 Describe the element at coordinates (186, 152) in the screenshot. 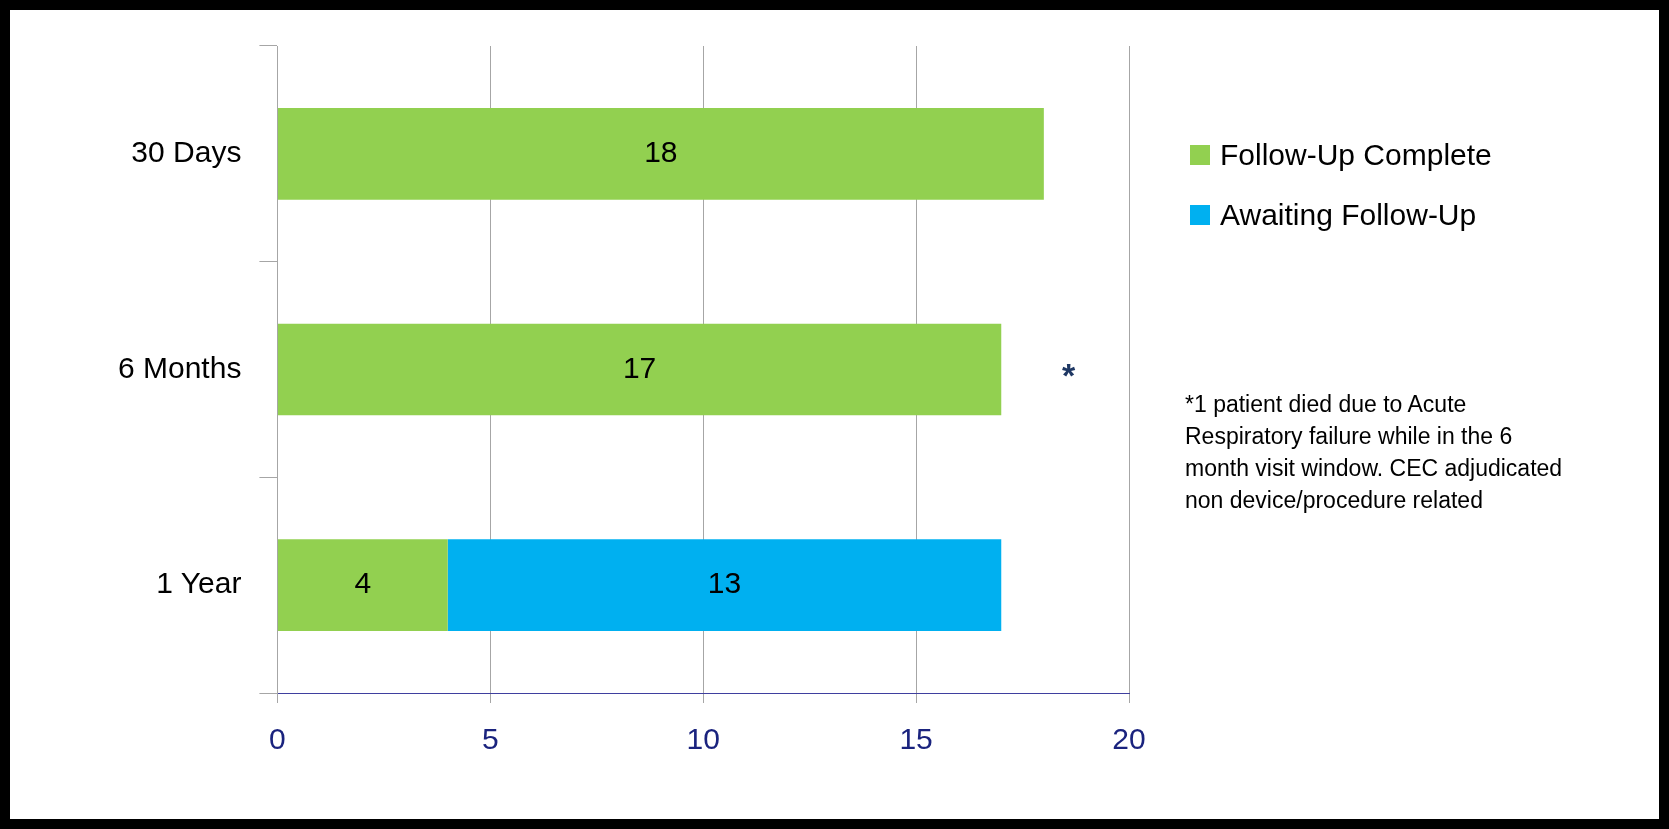

I see `y-tick-label: 30 Days` at that location.